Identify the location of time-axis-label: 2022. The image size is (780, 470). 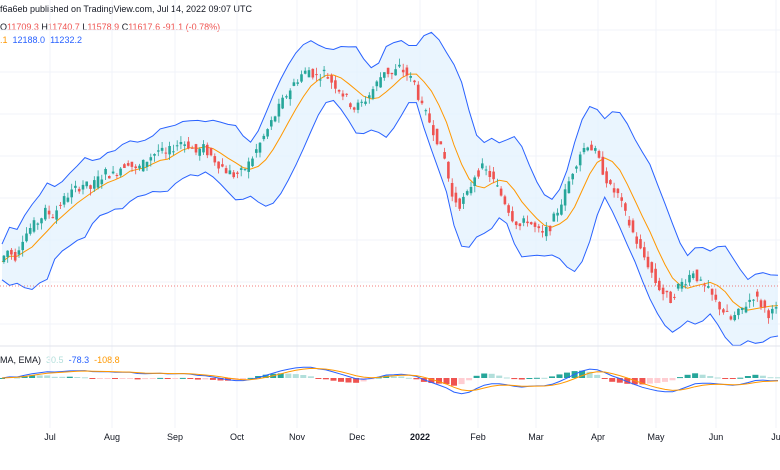
(420, 437).